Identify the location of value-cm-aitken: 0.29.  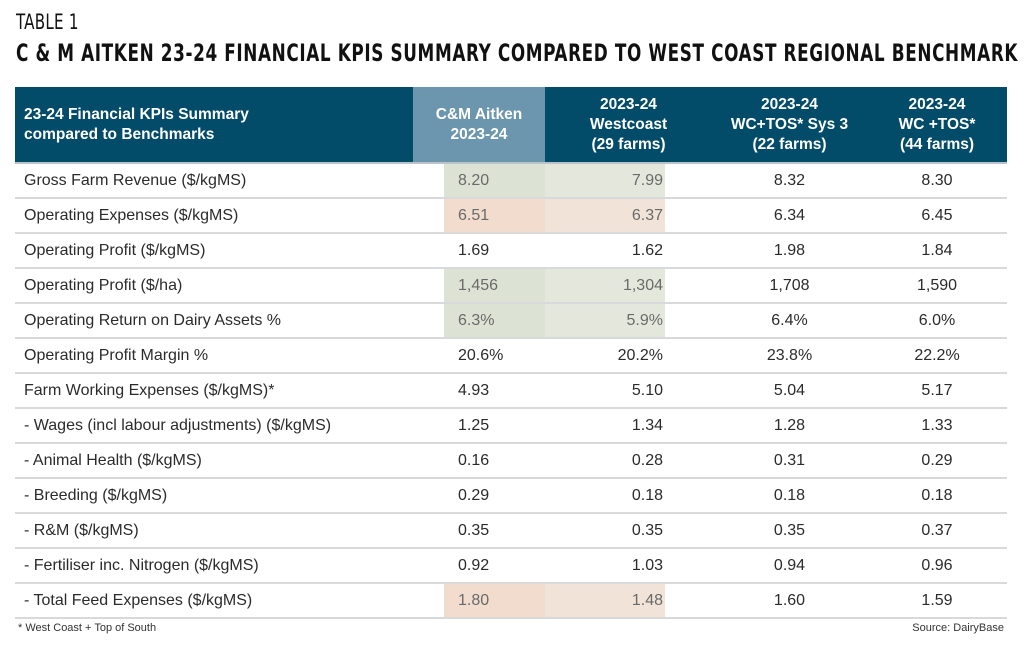
(479, 496).